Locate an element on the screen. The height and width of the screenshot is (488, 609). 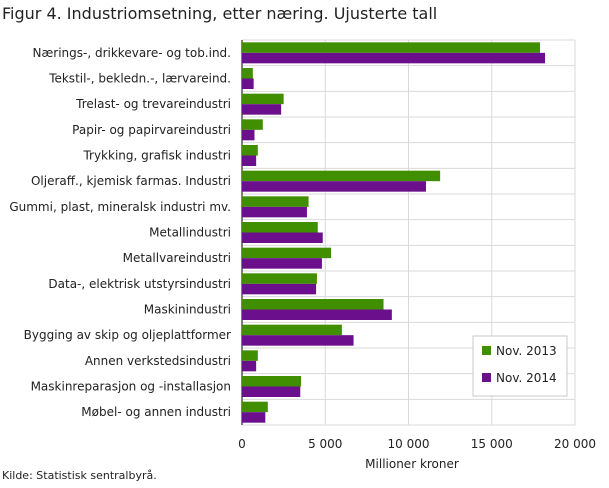
category-label: Tekstil-, bekledn.-, lærvareind. is located at coordinates (139, 79).